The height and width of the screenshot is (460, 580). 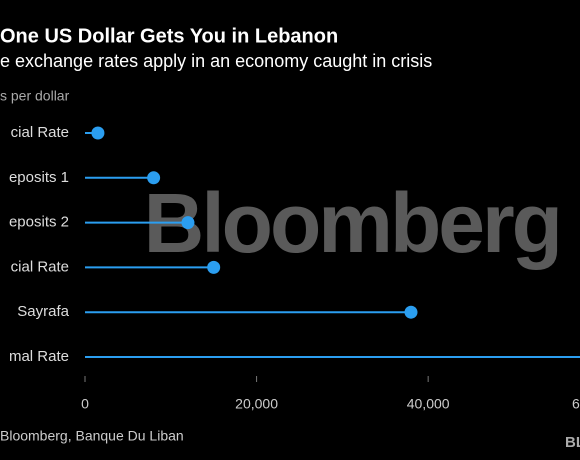 What do you see at coordinates (92, 436) in the screenshot?
I see `source: Bloomberg, Banque Du Liban` at bounding box center [92, 436].